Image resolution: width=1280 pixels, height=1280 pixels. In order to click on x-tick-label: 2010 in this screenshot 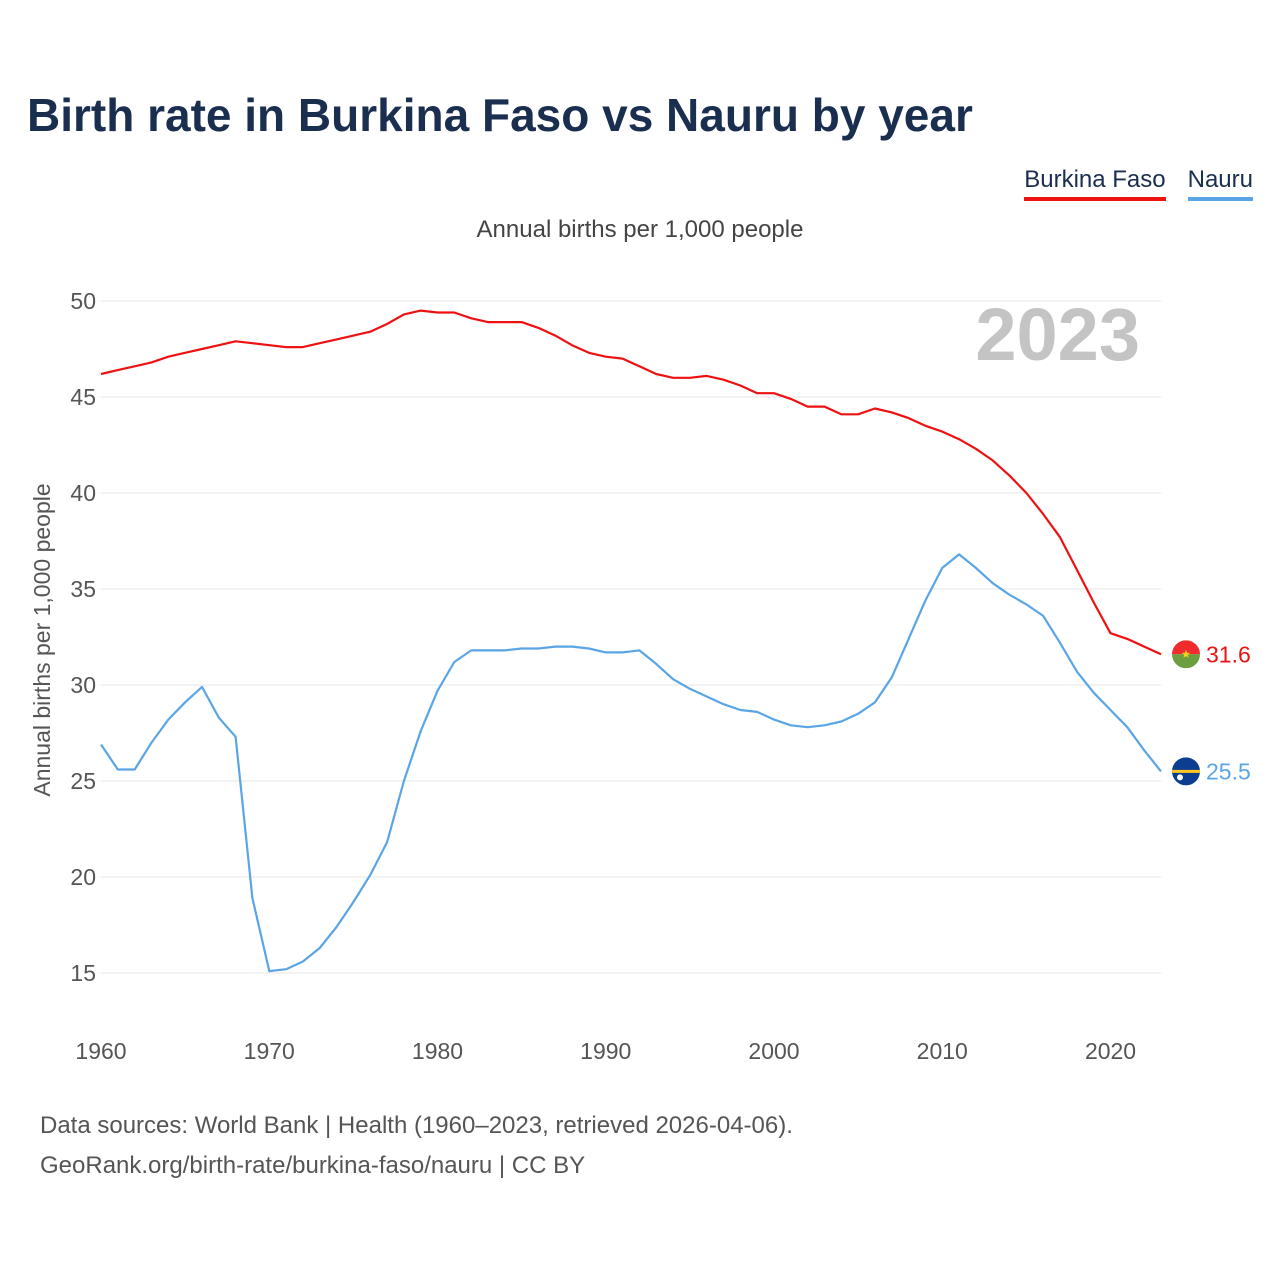, I will do `click(942, 1051)`.